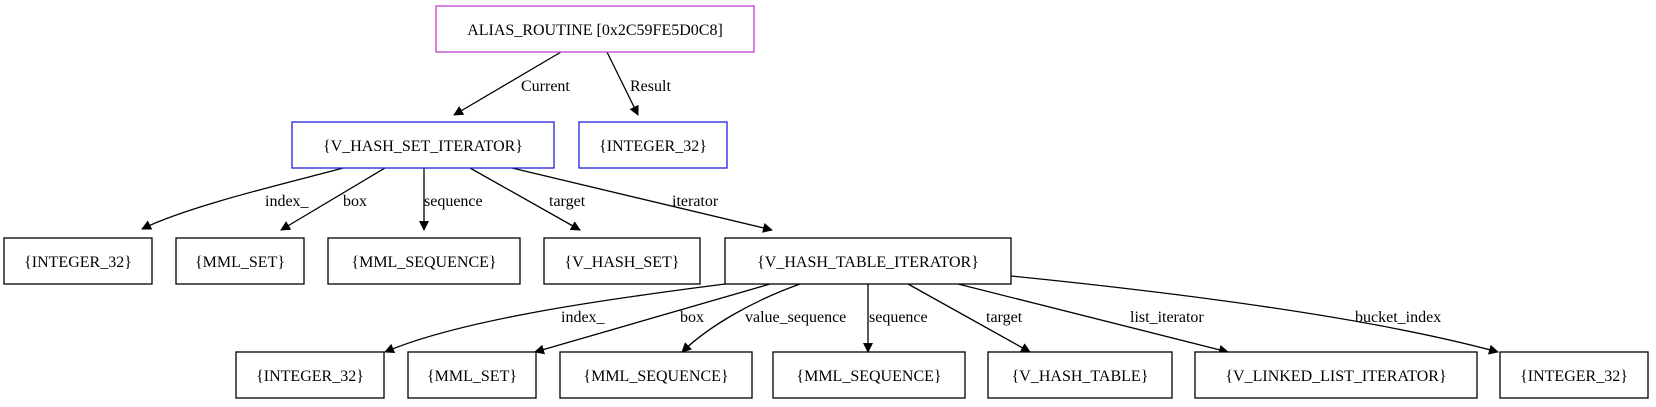 The width and height of the screenshot is (1656, 407). What do you see at coordinates (527, 199) in the screenshot?
I see `edge-target1: target` at bounding box center [527, 199].